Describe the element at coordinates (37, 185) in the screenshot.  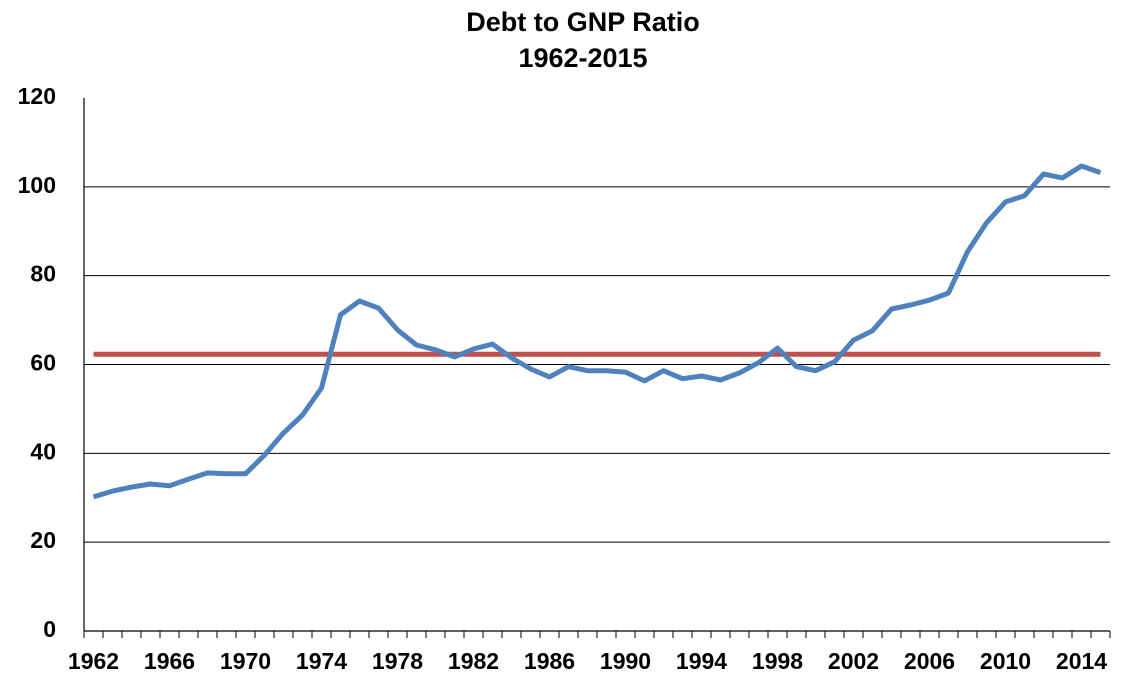
I see `y-tick-label: 100` at that location.